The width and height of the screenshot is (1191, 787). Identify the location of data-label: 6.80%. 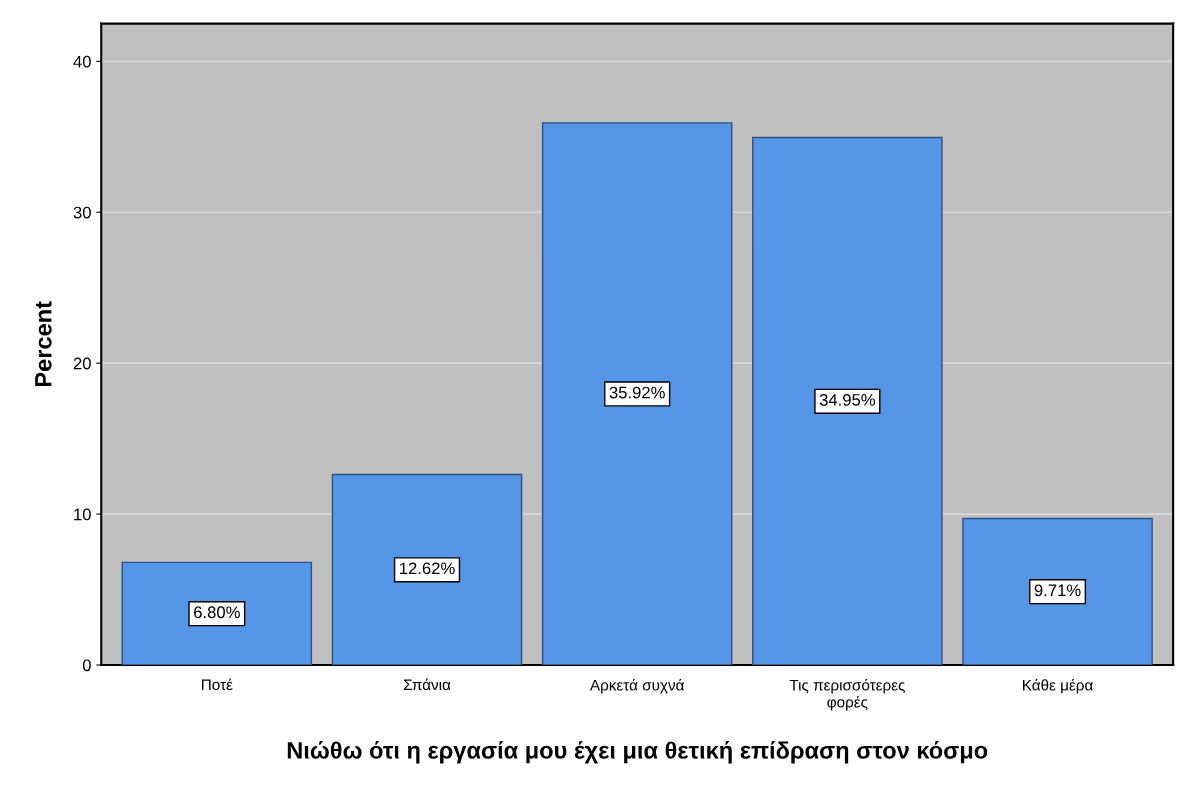
(217, 612).